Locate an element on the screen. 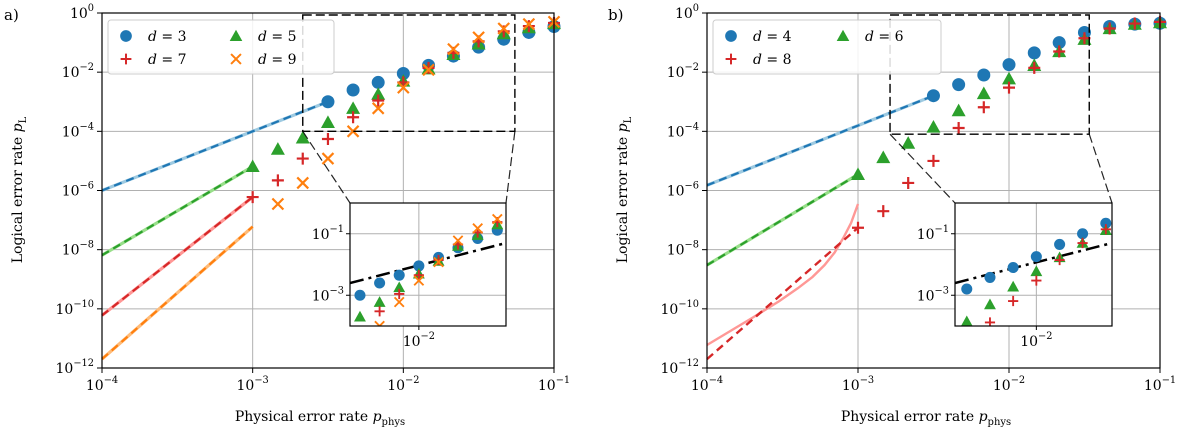  y-tick-label-exp: −10 is located at coordinates (688, 304).